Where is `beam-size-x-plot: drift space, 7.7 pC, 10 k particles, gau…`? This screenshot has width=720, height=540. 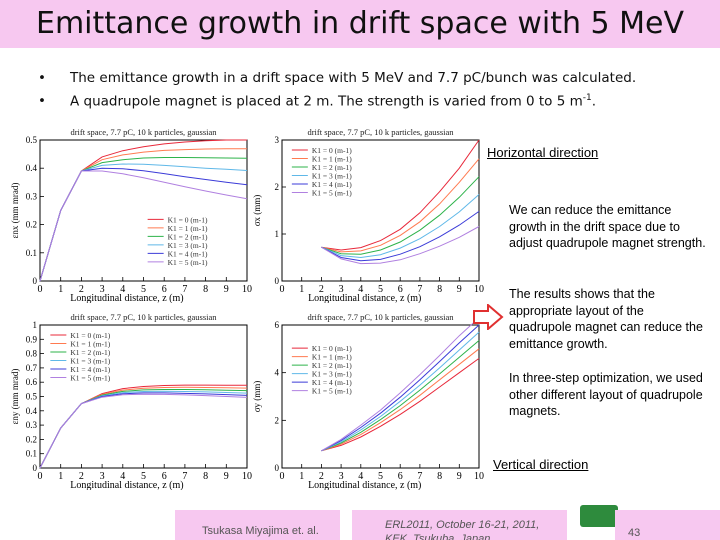 beam-size-x-plot: drift space, 7.7 pC, 10 k particles, gau… is located at coordinates (369, 214).